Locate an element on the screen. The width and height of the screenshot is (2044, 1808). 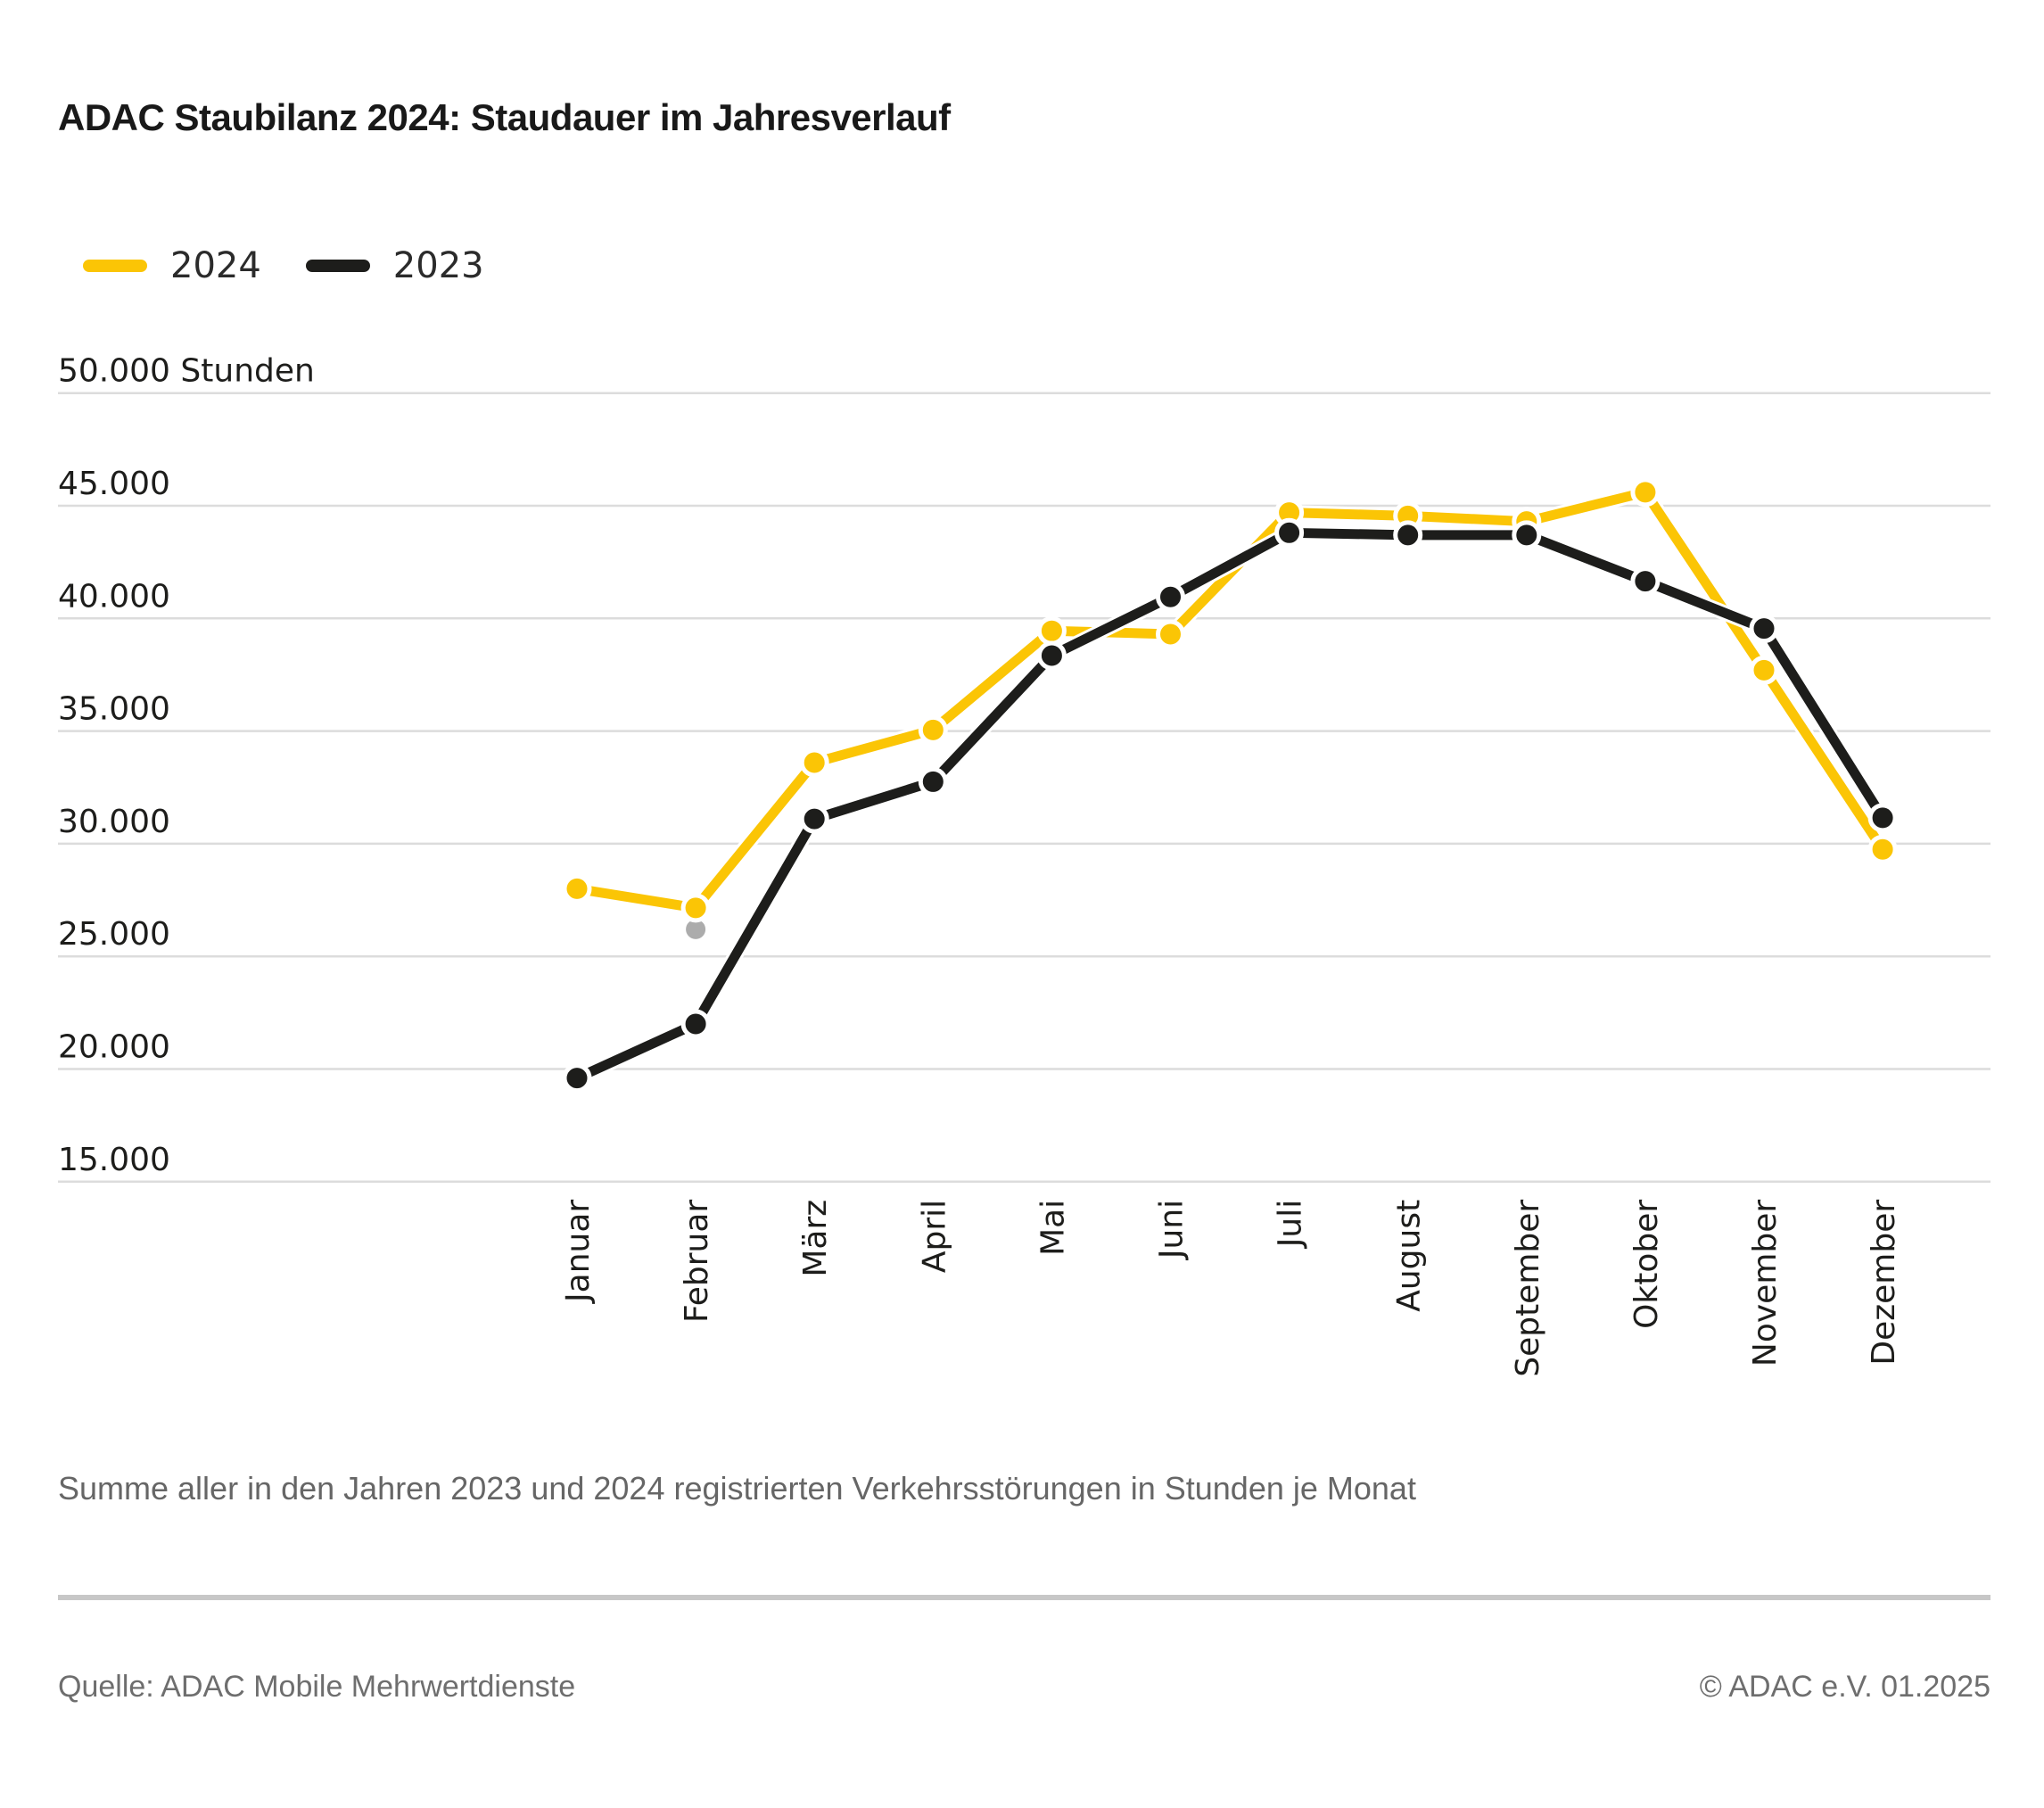
legend-label-2023: 2023 is located at coordinates (438, 265).